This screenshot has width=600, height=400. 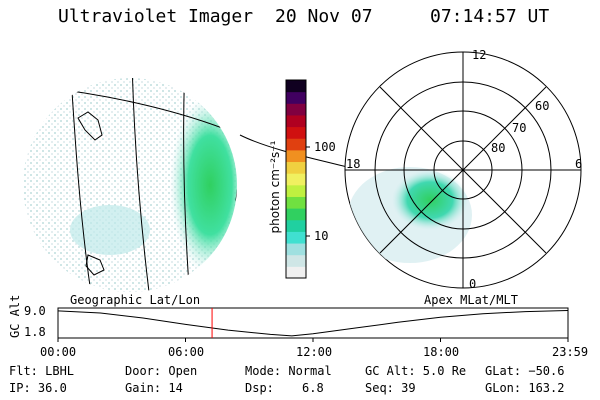 What do you see at coordinates (42, 371) in the screenshot?
I see `info-flt: Flt: LBHL` at bounding box center [42, 371].